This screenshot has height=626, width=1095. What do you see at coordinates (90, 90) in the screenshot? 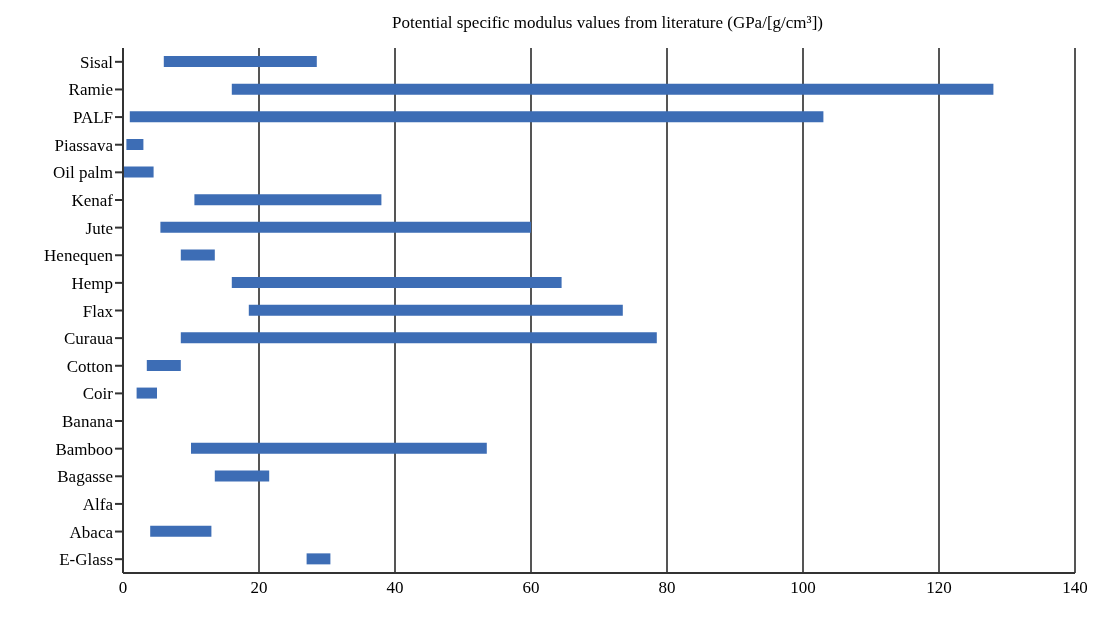
I see `y-tick-label: Ramie` at bounding box center [90, 90].